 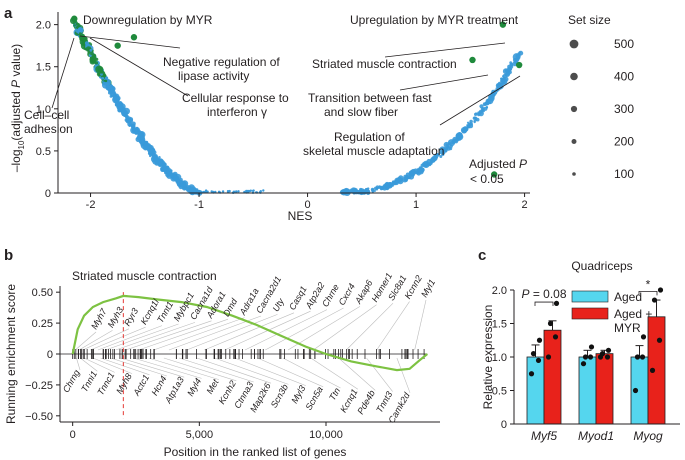 I want to click on panel-c-label: c, so click(x=482, y=255).